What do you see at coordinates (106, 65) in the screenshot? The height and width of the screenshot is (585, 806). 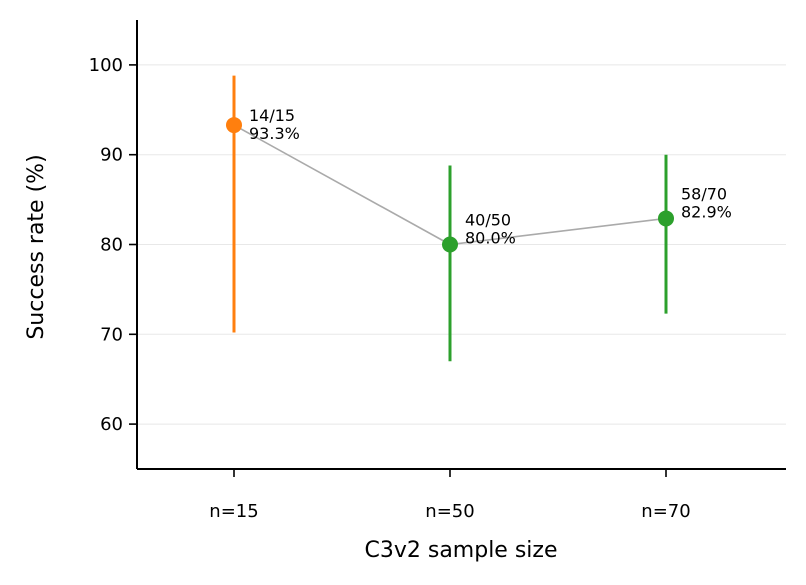 I see `y-tick-label: 100` at bounding box center [106, 65].